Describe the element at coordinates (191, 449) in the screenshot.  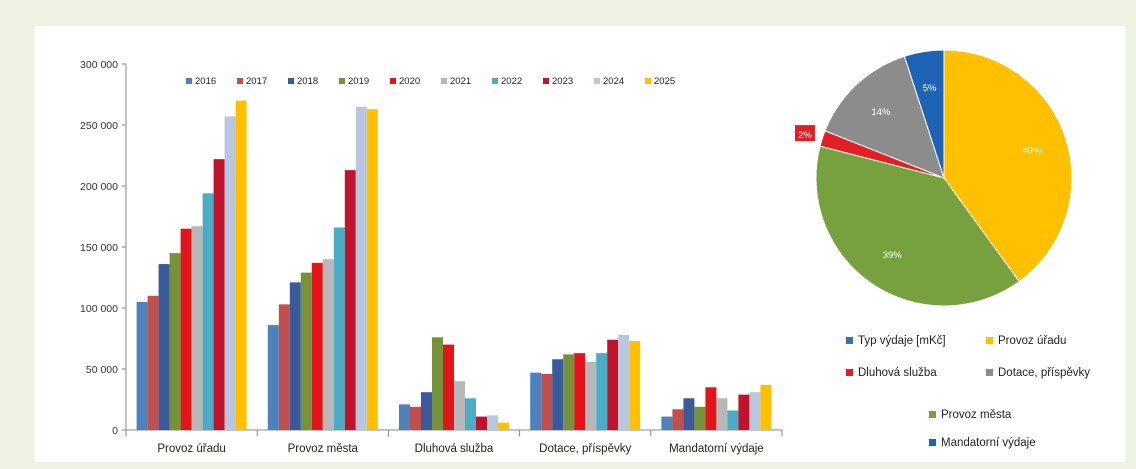
I see `x-tick-label: Provoz úřadu` at that location.